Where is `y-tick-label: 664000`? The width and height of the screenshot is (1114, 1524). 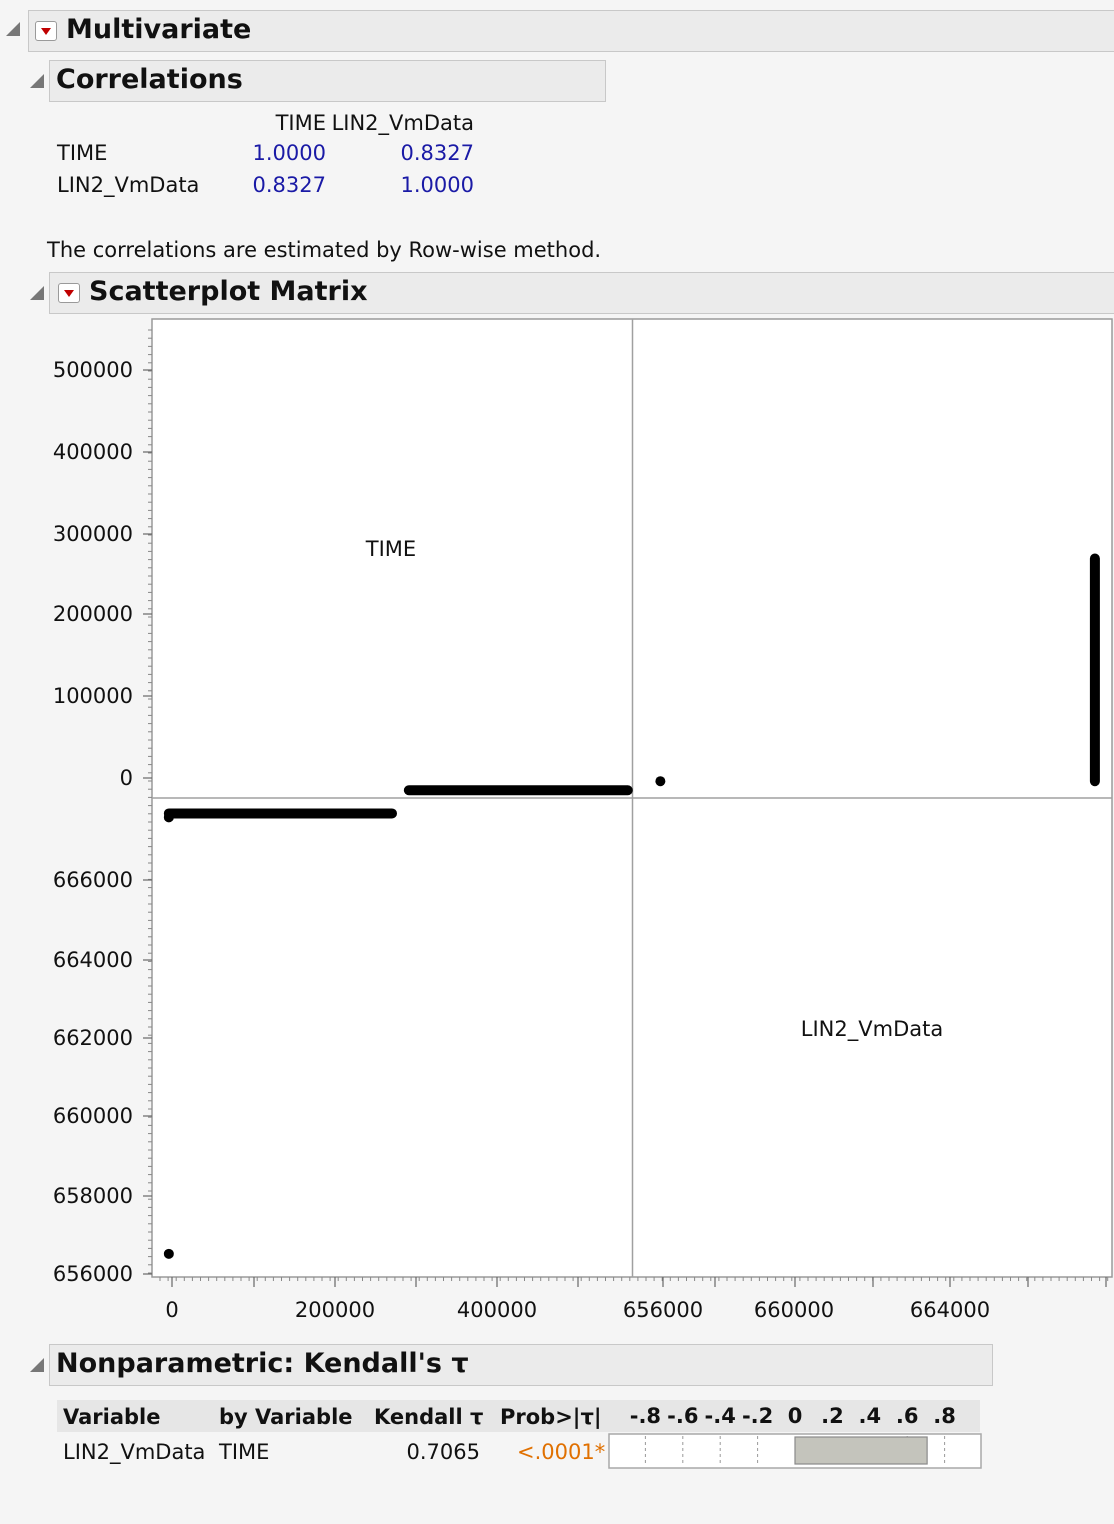
y-tick-label: 664000 is located at coordinates (92, 960).